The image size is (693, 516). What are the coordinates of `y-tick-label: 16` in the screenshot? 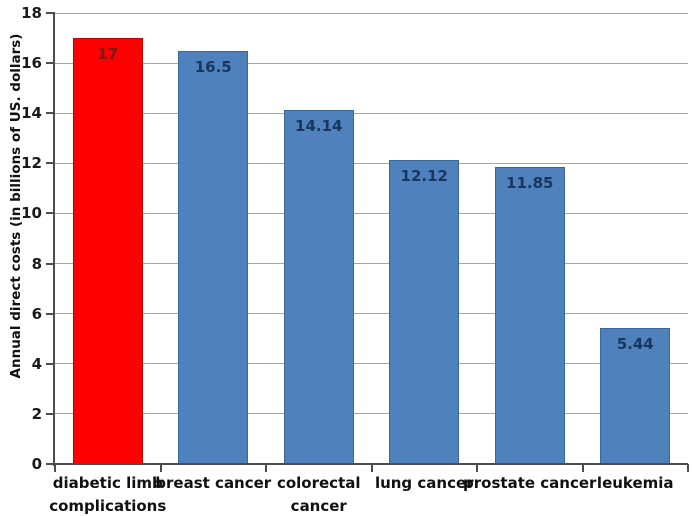 It's located at (31, 63).